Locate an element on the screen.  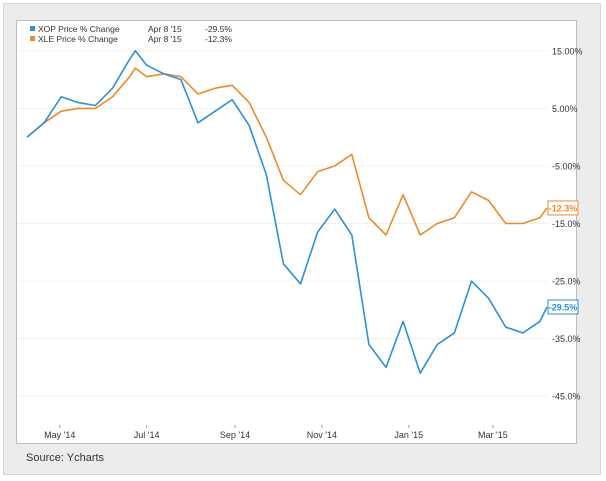
y-tick-label: -5.00% is located at coordinates (566, 166).